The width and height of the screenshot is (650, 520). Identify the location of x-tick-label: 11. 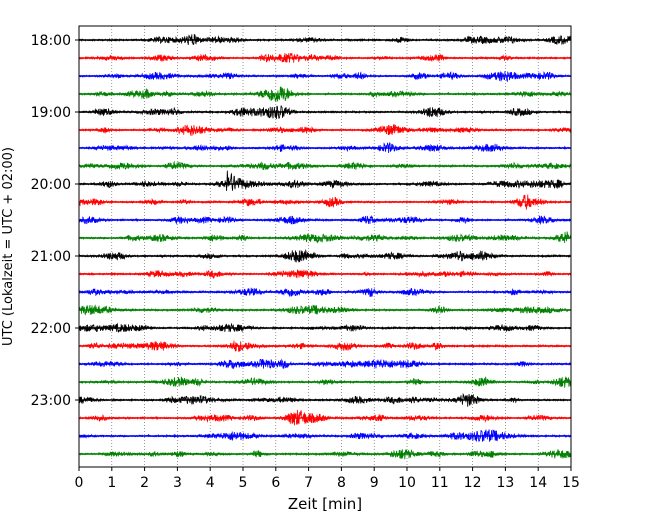
(440, 483).